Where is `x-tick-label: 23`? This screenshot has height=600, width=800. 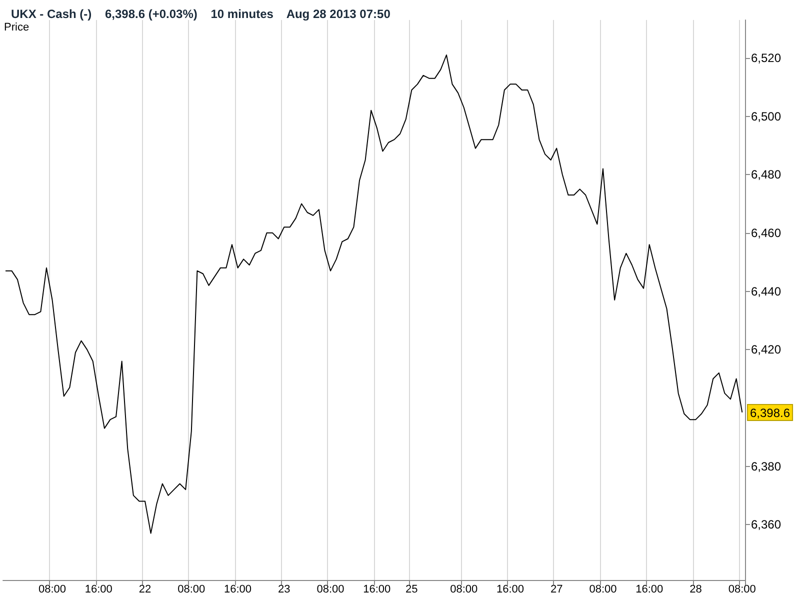
x-tick-label: 23 is located at coordinates (284, 590).